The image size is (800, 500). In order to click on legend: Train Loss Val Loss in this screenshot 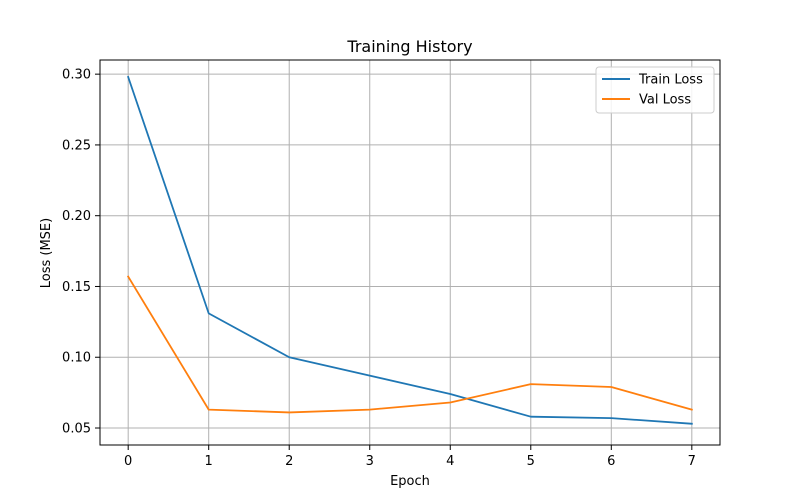, I will do `click(655, 90)`.